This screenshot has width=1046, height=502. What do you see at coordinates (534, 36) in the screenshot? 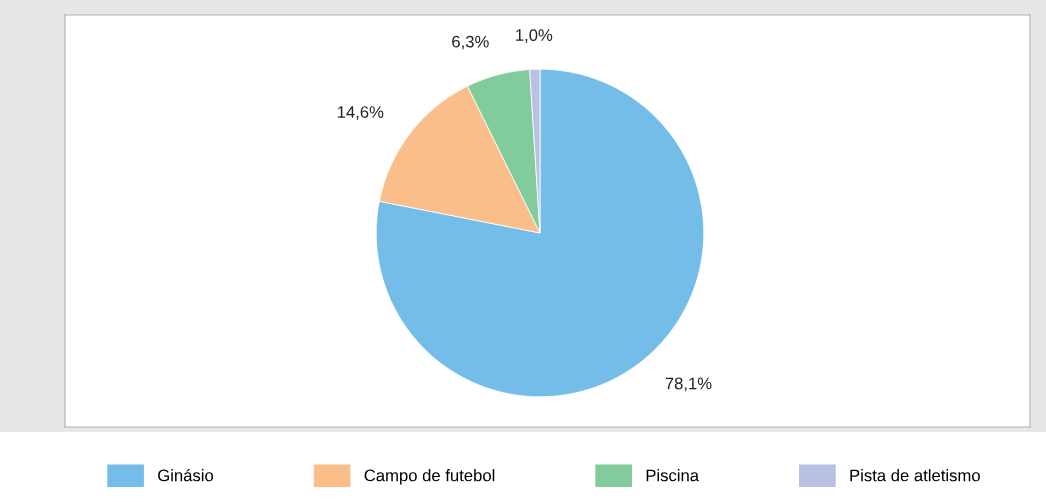
I see `data-label: 1,0%` at bounding box center [534, 36].